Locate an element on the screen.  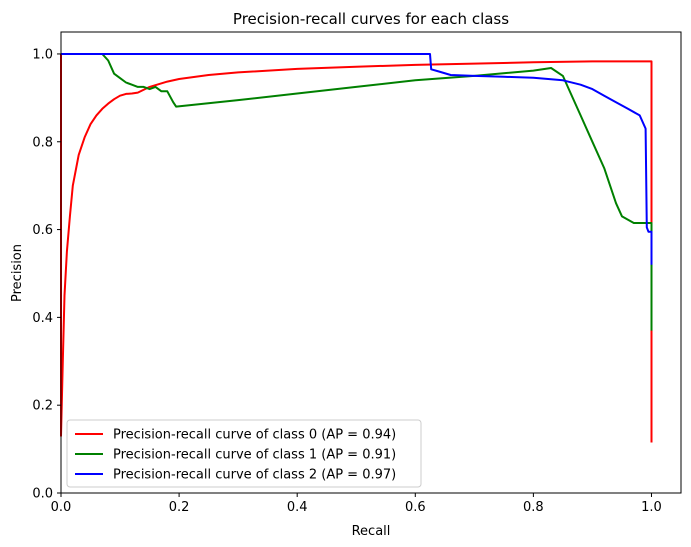
y-tick-label: 0.6 is located at coordinates (42, 230).